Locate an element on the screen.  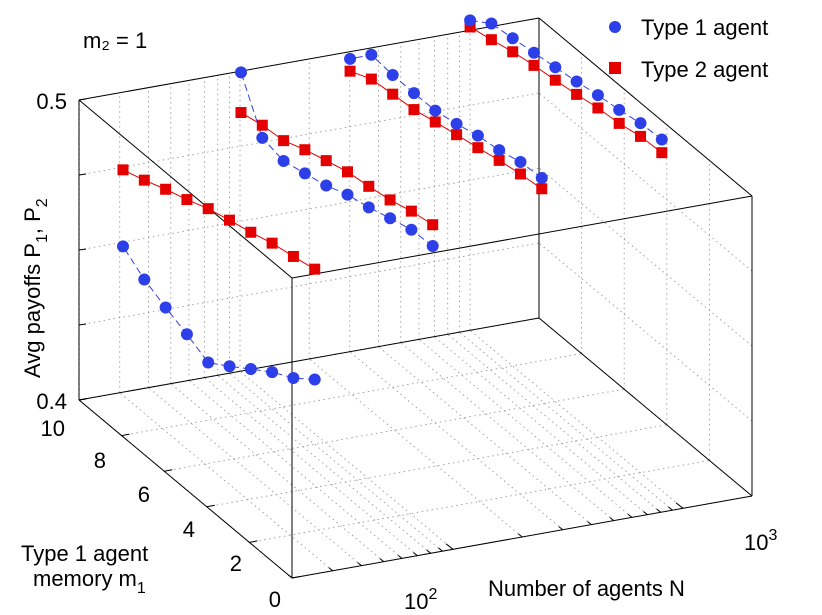
x-tick-label: 10³ is located at coordinates (760, 541).